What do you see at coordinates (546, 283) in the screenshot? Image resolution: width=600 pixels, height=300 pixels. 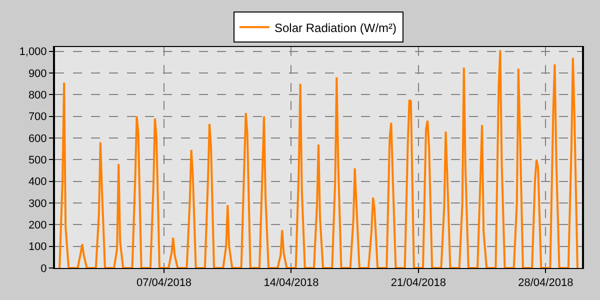 I see `x-tick-label: 28/04/2018` at bounding box center [546, 283].